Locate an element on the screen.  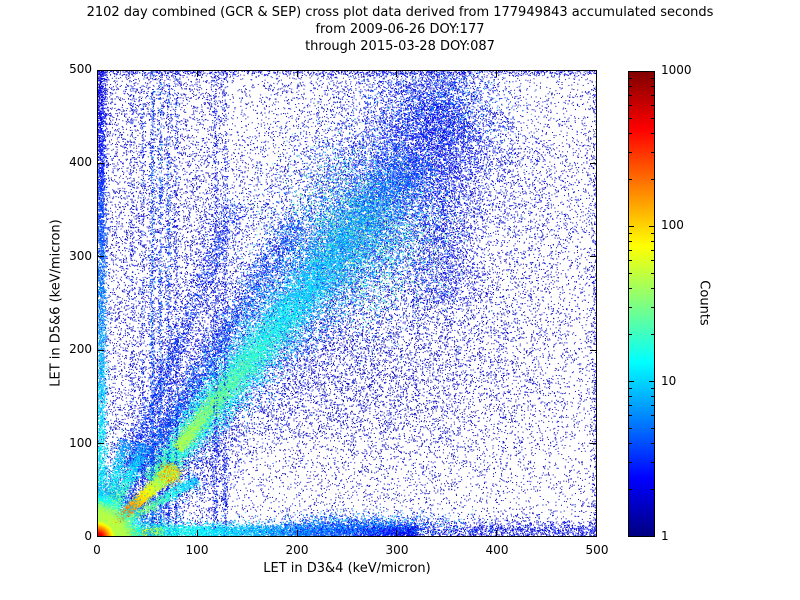
x-tick-label: 100 is located at coordinates (197, 550).